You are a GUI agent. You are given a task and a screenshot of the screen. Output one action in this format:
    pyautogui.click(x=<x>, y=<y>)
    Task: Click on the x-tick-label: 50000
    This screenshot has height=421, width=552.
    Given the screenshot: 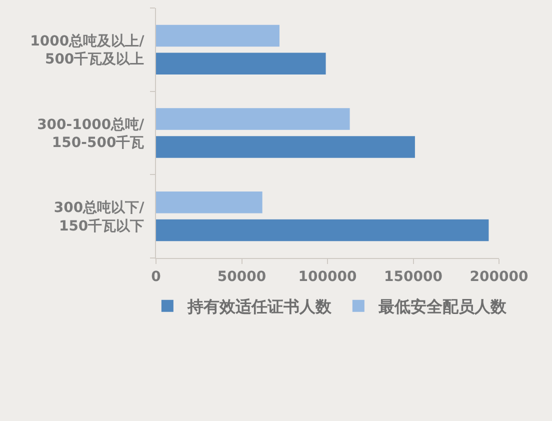 What is the action you would take?
    pyautogui.click(x=241, y=276)
    